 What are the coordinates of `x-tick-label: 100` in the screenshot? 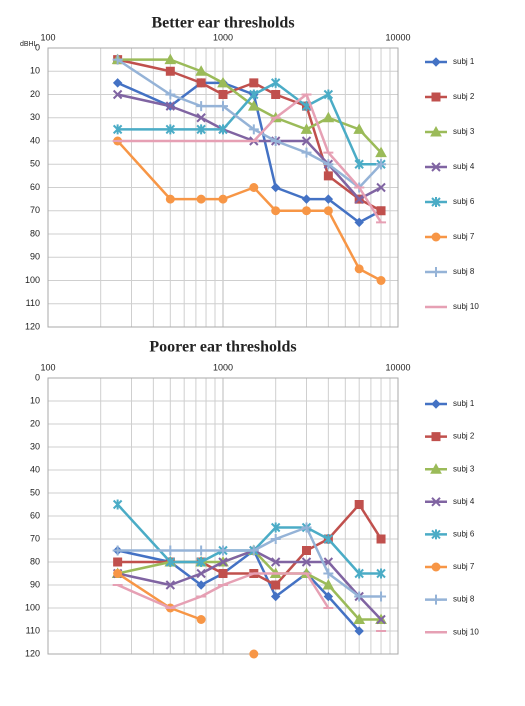 It's located at (47, 367).